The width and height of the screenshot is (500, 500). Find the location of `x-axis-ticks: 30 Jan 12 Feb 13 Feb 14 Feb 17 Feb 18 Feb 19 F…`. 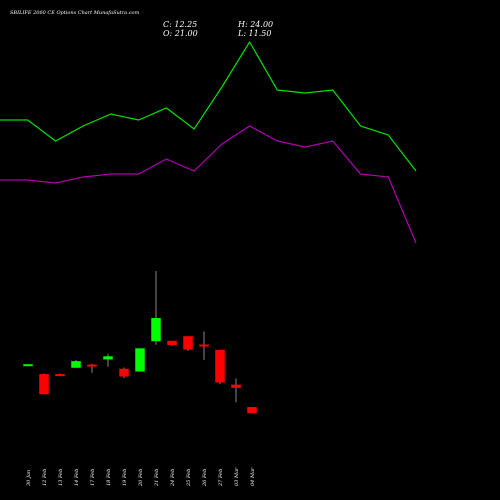

x-axis-ticks: 30 Jan 12 Feb 13 Feb 14 Feb 17 Feb 18 Feb 19 F… is located at coordinates (141, 477).